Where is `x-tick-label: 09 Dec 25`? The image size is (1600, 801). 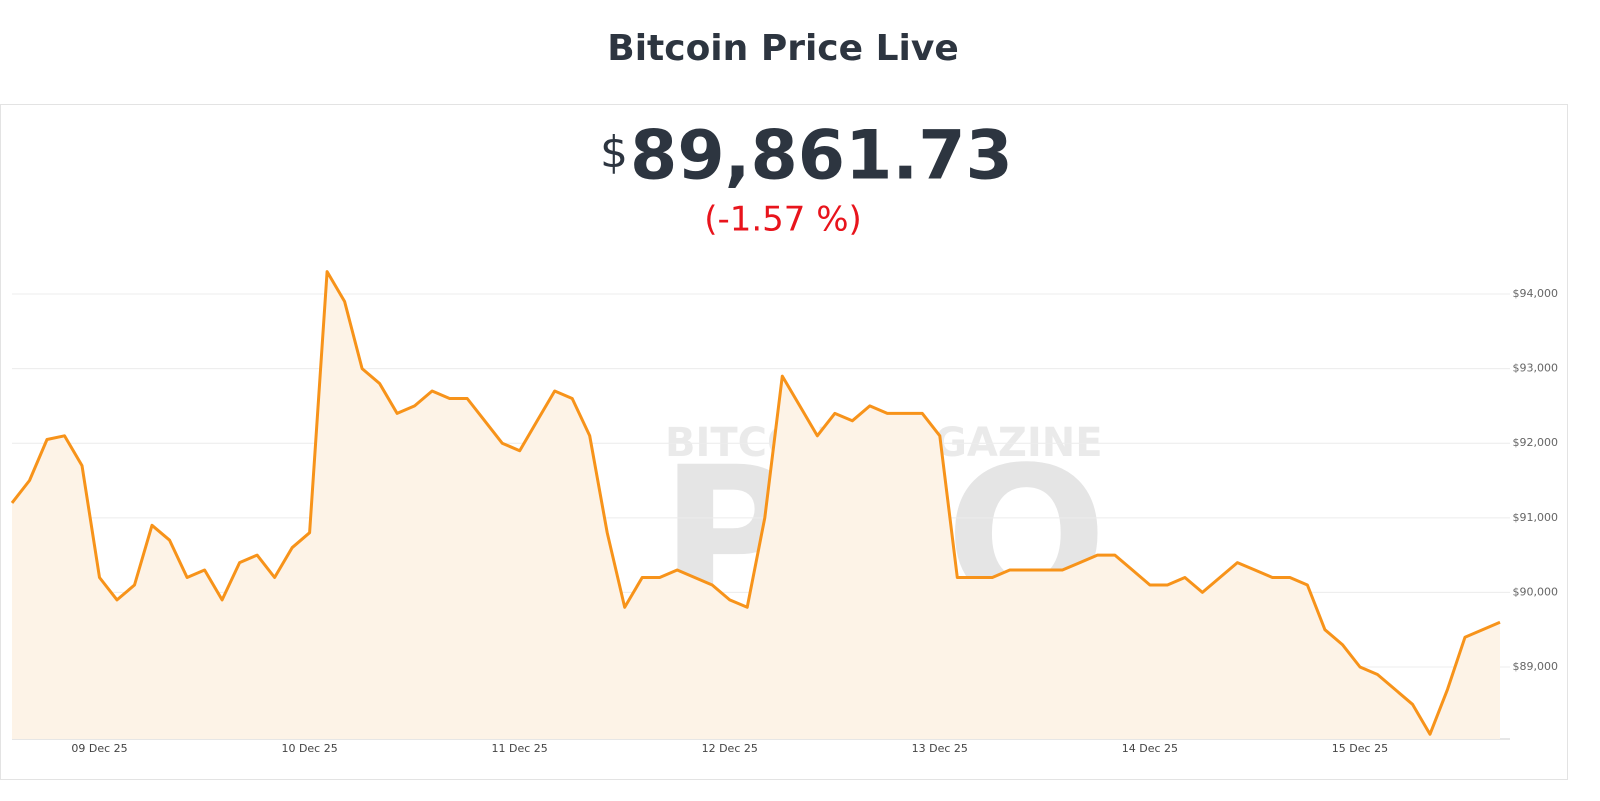
x-tick-label: 09 Dec 25 is located at coordinates (99, 748).